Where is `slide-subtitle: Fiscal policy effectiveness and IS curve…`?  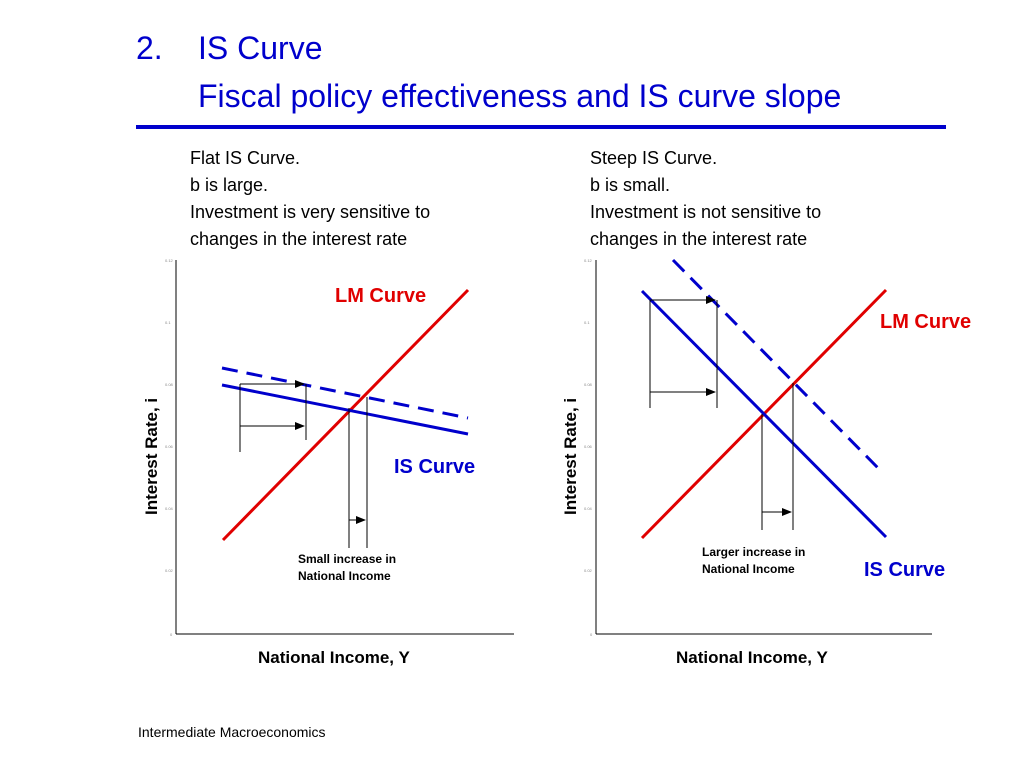
slide-subtitle: Fiscal policy effectiveness and IS curve… is located at coordinates (520, 96).